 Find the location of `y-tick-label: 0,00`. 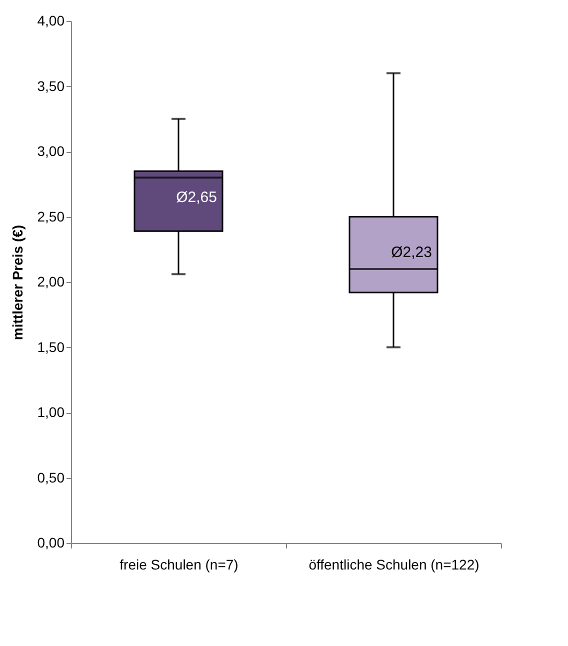

y-tick-label: 0,00 is located at coordinates (51, 542).